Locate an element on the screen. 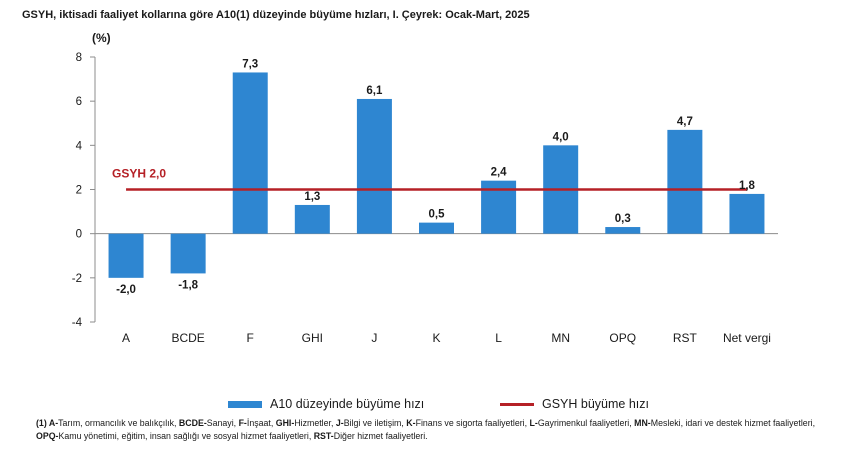 The width and height of the screenshot is (860, 459). footnote-text: Gayrimenkul faaliyetleri, is located at coordinates (586, 423).